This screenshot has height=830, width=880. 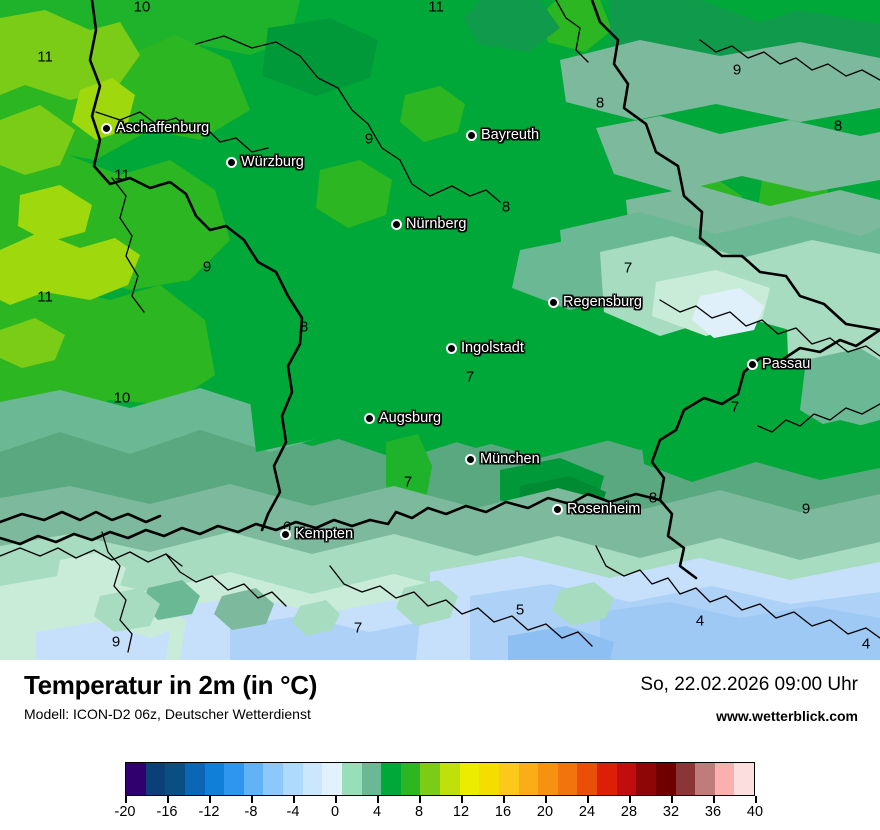 What do you see at coordinates (419, 812) in the screenshot?
I see `colorbar-tick-label: 8` at bounding box center [419, 812].